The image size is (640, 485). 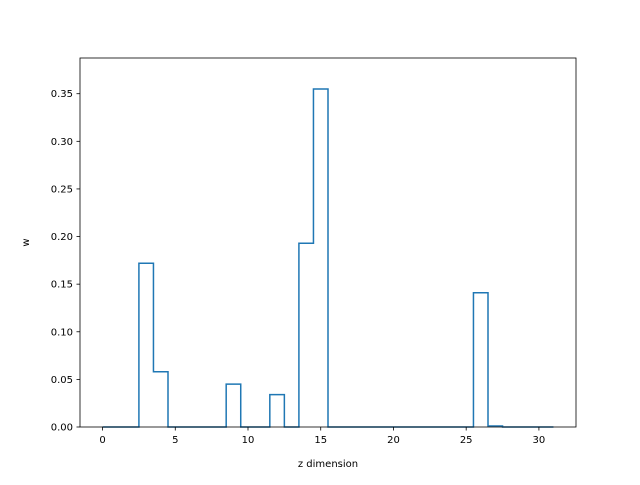 I want to click on y-tick-label: 0.15, so click(x=62, y=285).